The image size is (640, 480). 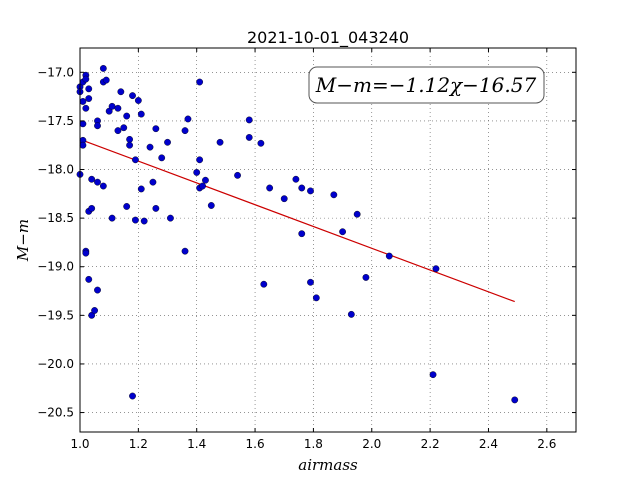 I want to click on annotation-text: M−m=−1.12χ−16.57, so click(x=426, y=85).